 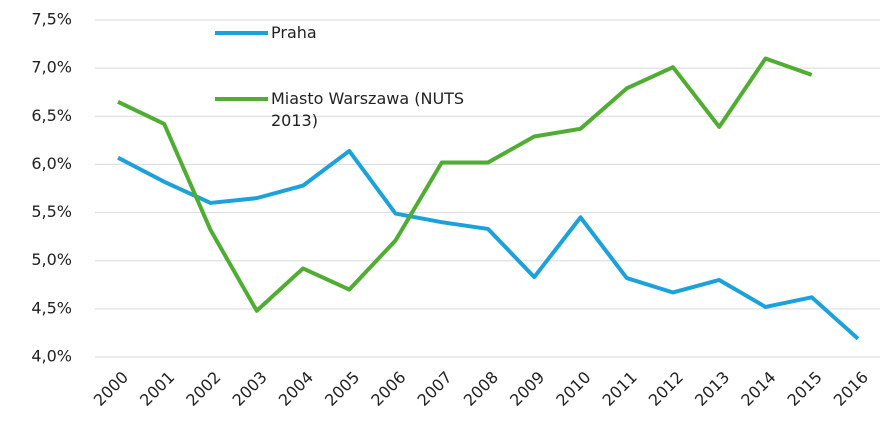 What do you see at coordinates (758, 389) in the screenshot?
I see `x-tick-label: 2014` at bounding box center [758, 389].